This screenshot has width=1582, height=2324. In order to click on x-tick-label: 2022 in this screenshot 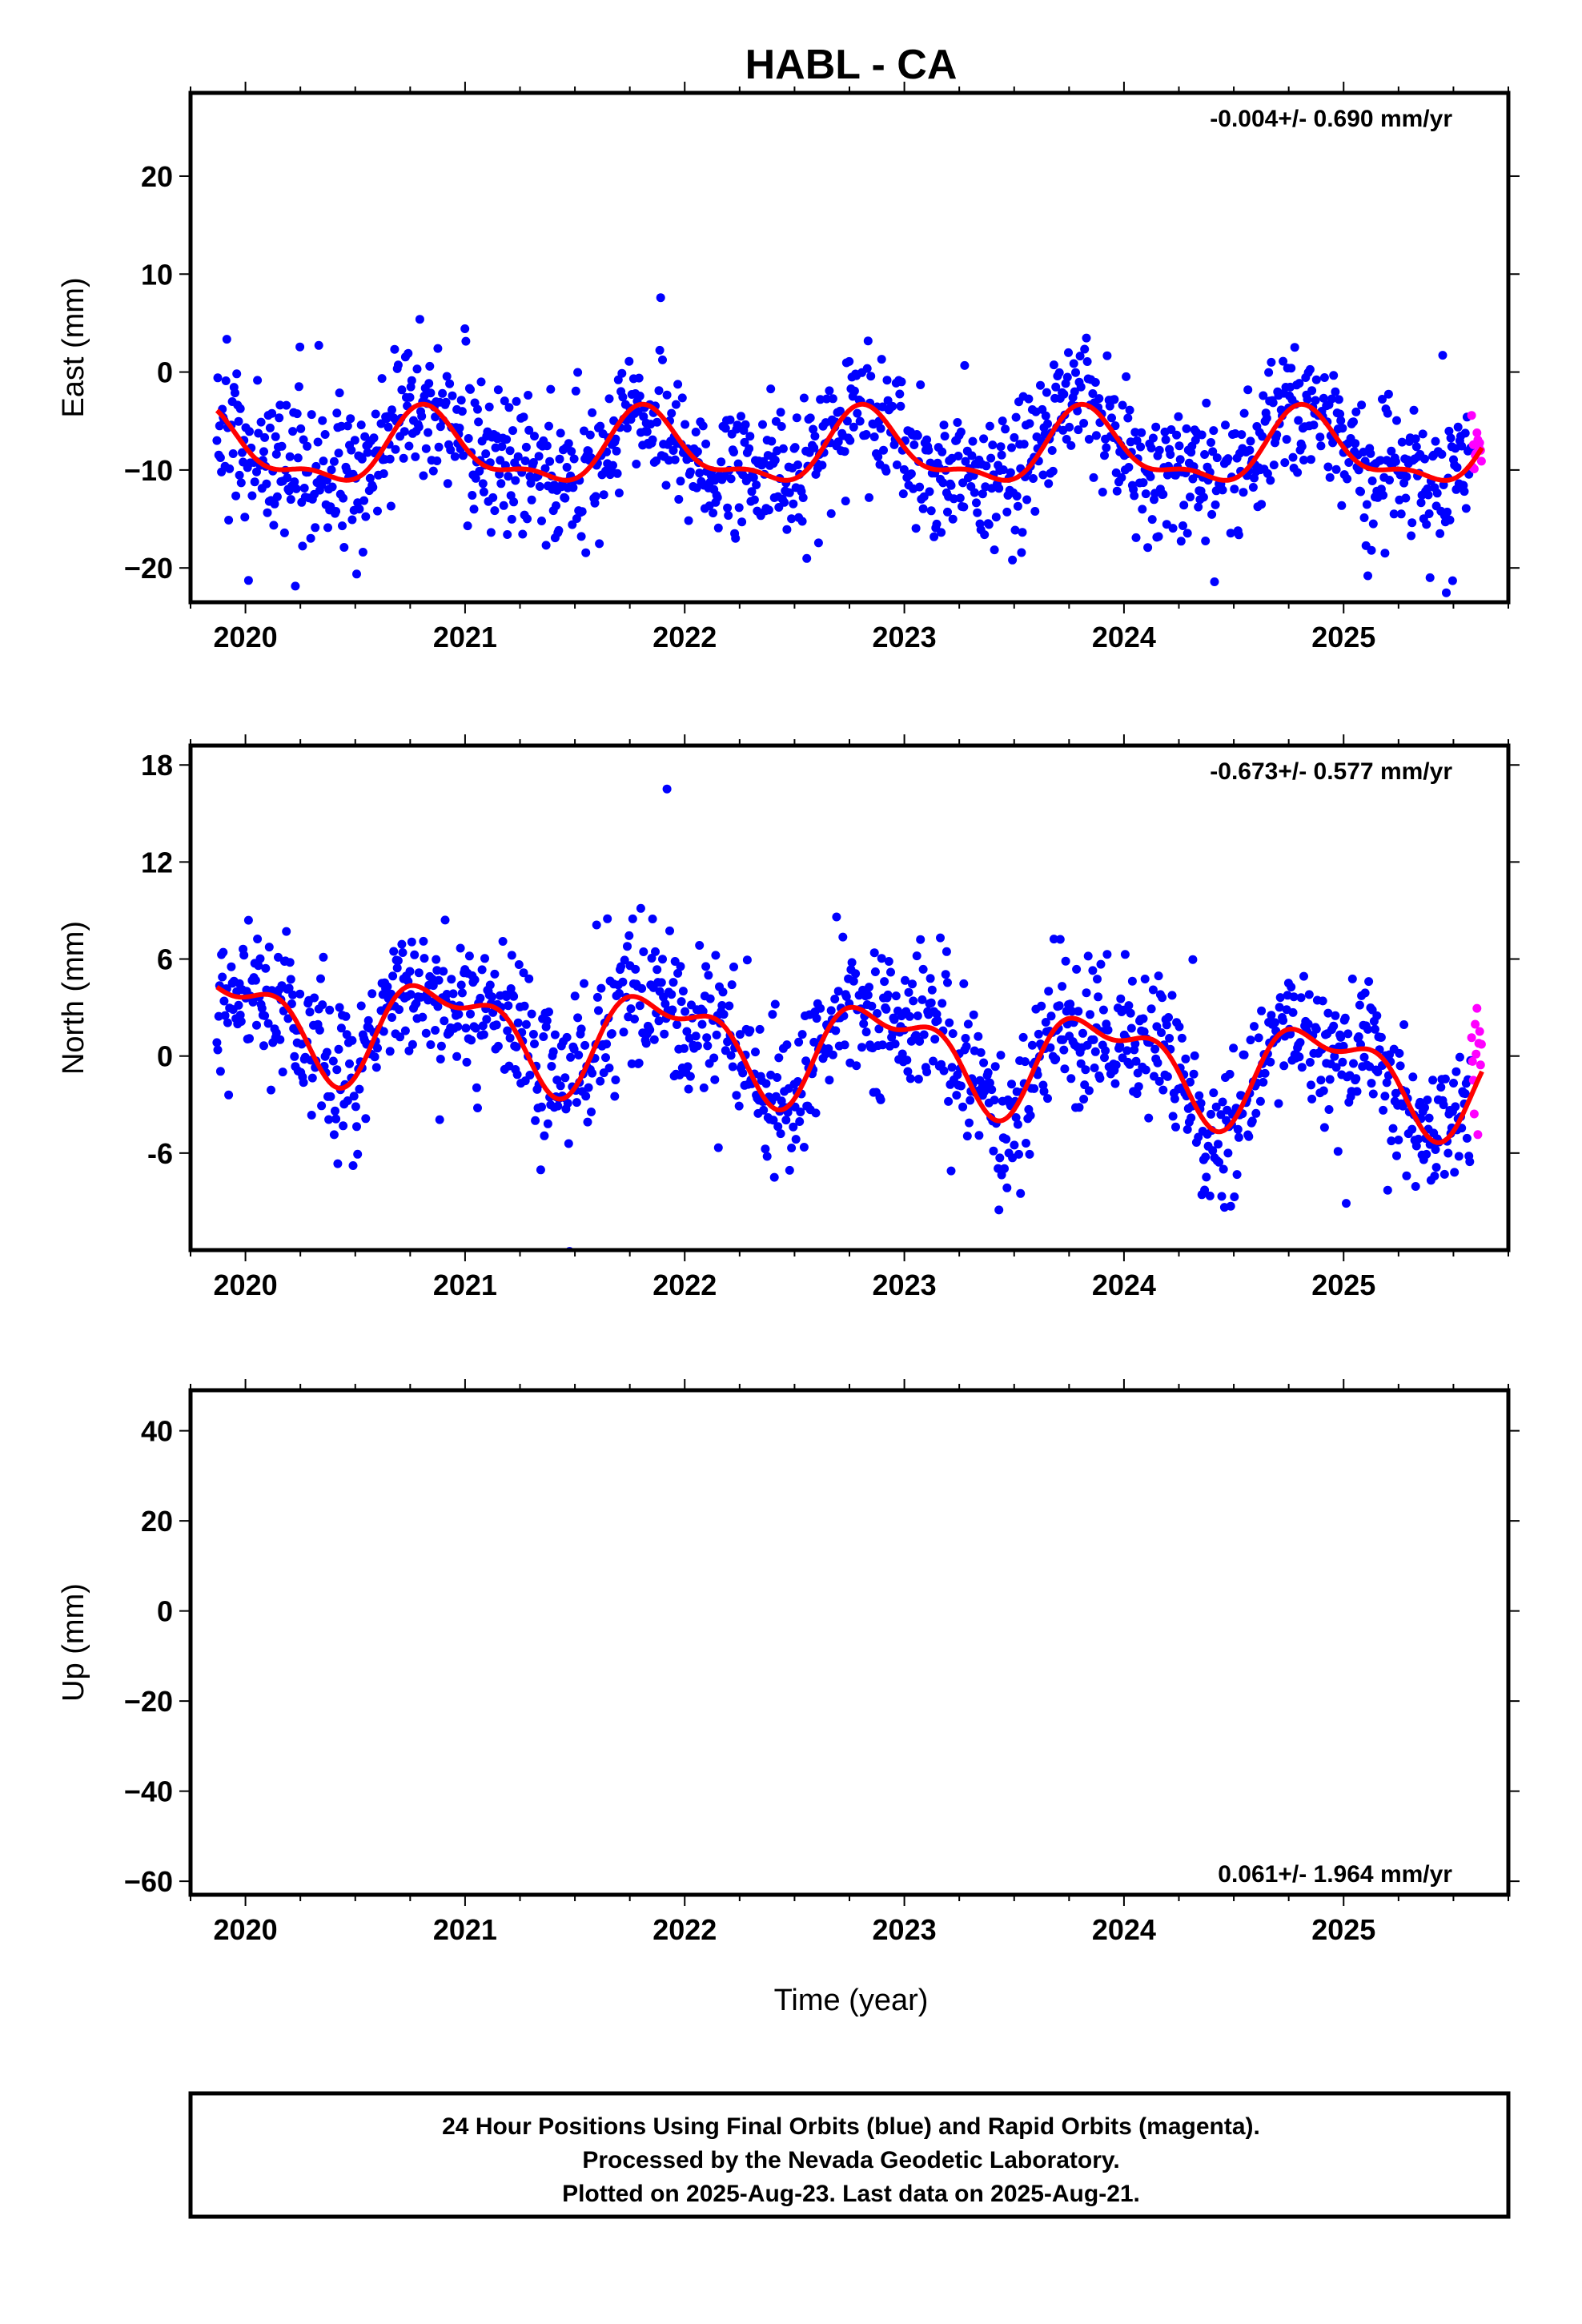, I will do `click(684, 1929)`.